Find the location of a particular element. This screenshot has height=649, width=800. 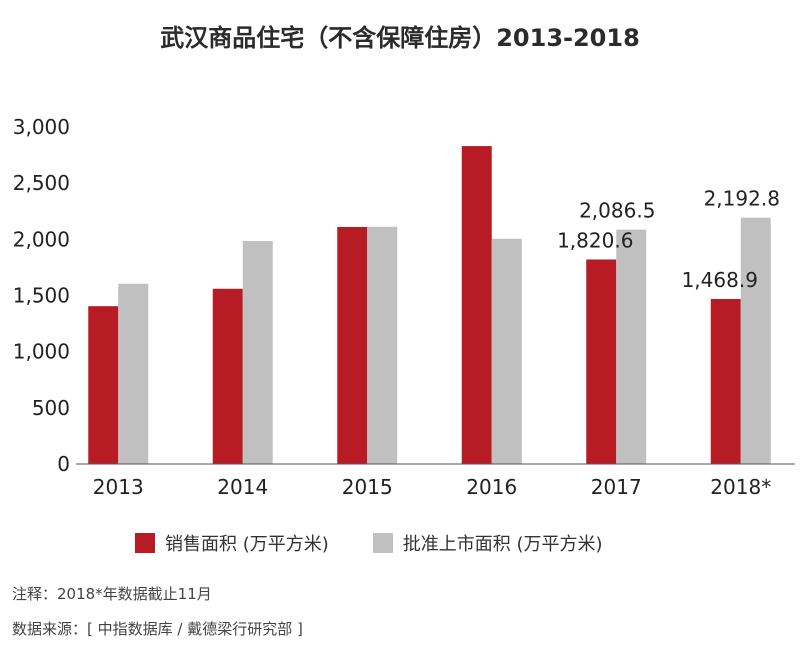

x-axis-labels: 2013 2014 2015 2016 2017 2018* is located at coordinates (432, 487).